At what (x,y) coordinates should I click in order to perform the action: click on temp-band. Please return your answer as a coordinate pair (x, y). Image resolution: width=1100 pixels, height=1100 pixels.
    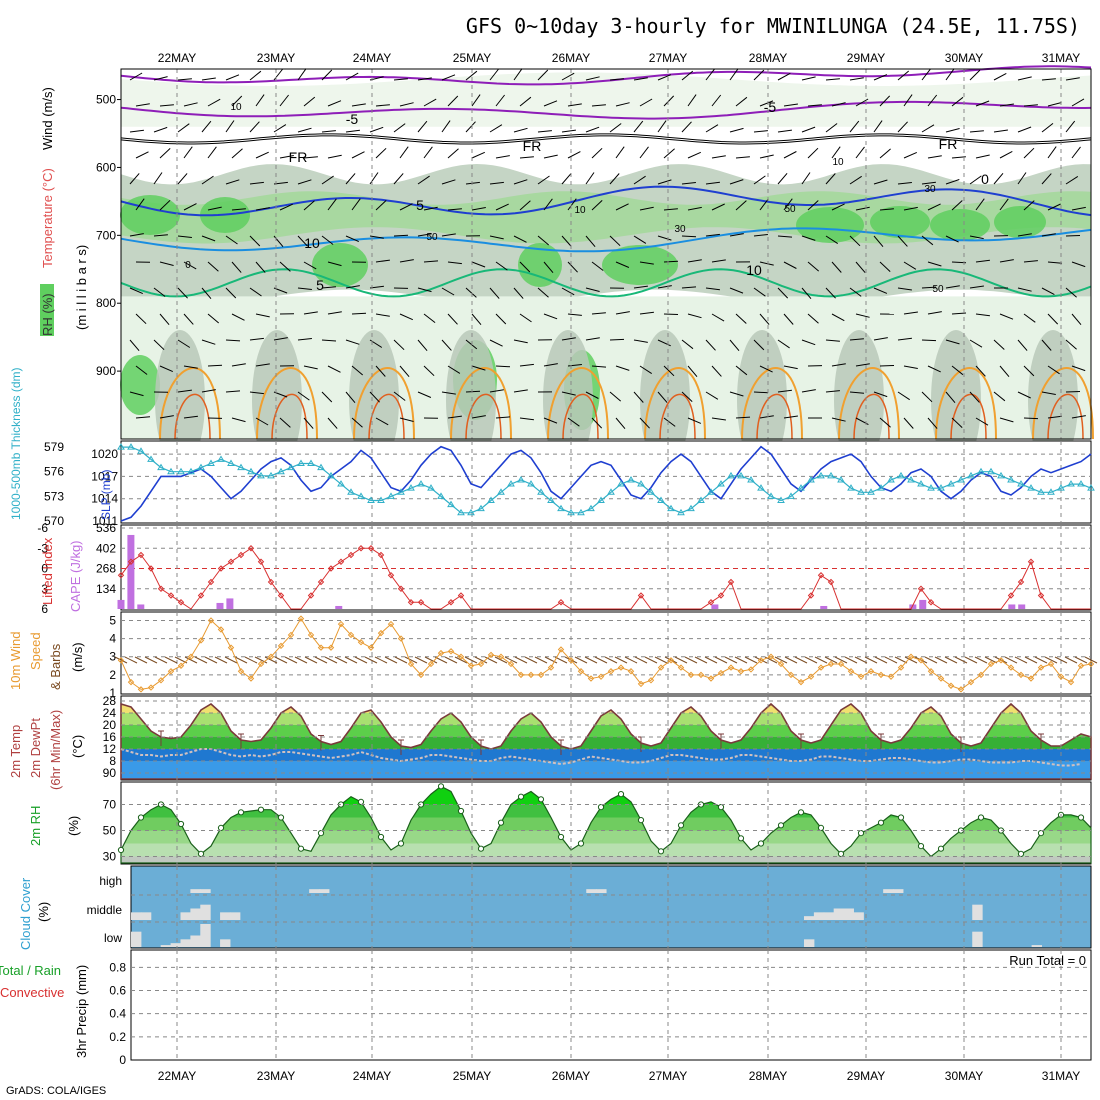
    Looking at the image, I should click on (606, 770).